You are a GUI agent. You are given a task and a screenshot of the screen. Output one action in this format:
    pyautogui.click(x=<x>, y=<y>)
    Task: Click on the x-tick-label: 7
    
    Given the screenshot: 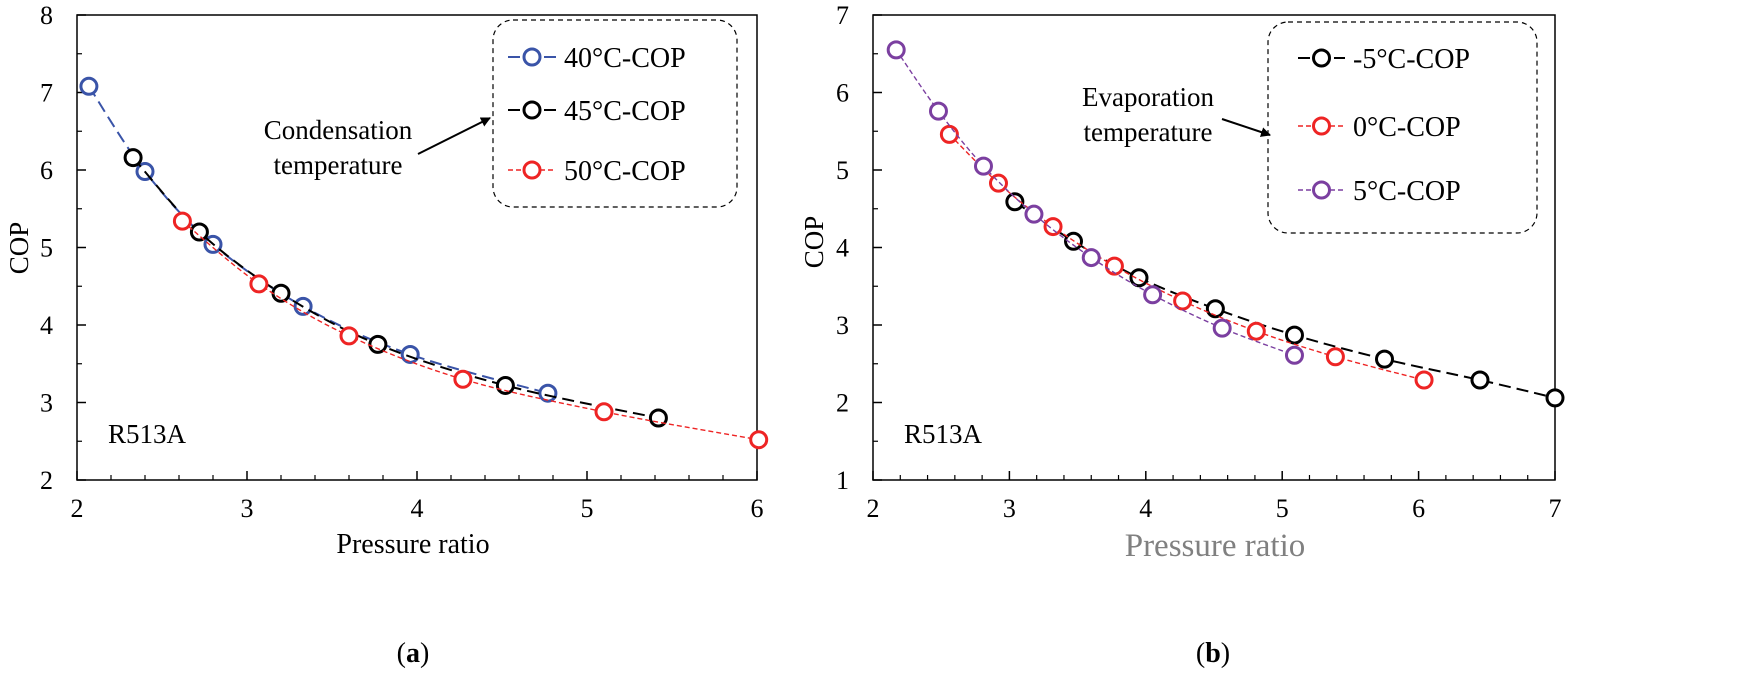 What is the action you would take?
    pyautogui.click(x=1555, y=508)
    